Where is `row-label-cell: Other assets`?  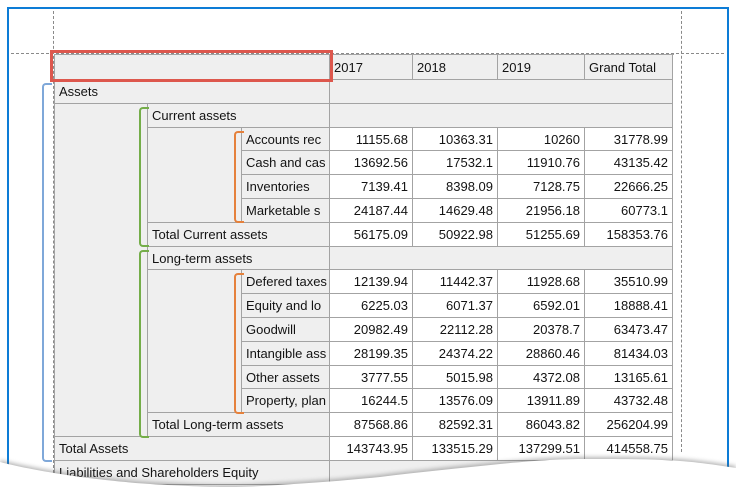 row-label-cell: Other assets is located at coordinates (286, 377).